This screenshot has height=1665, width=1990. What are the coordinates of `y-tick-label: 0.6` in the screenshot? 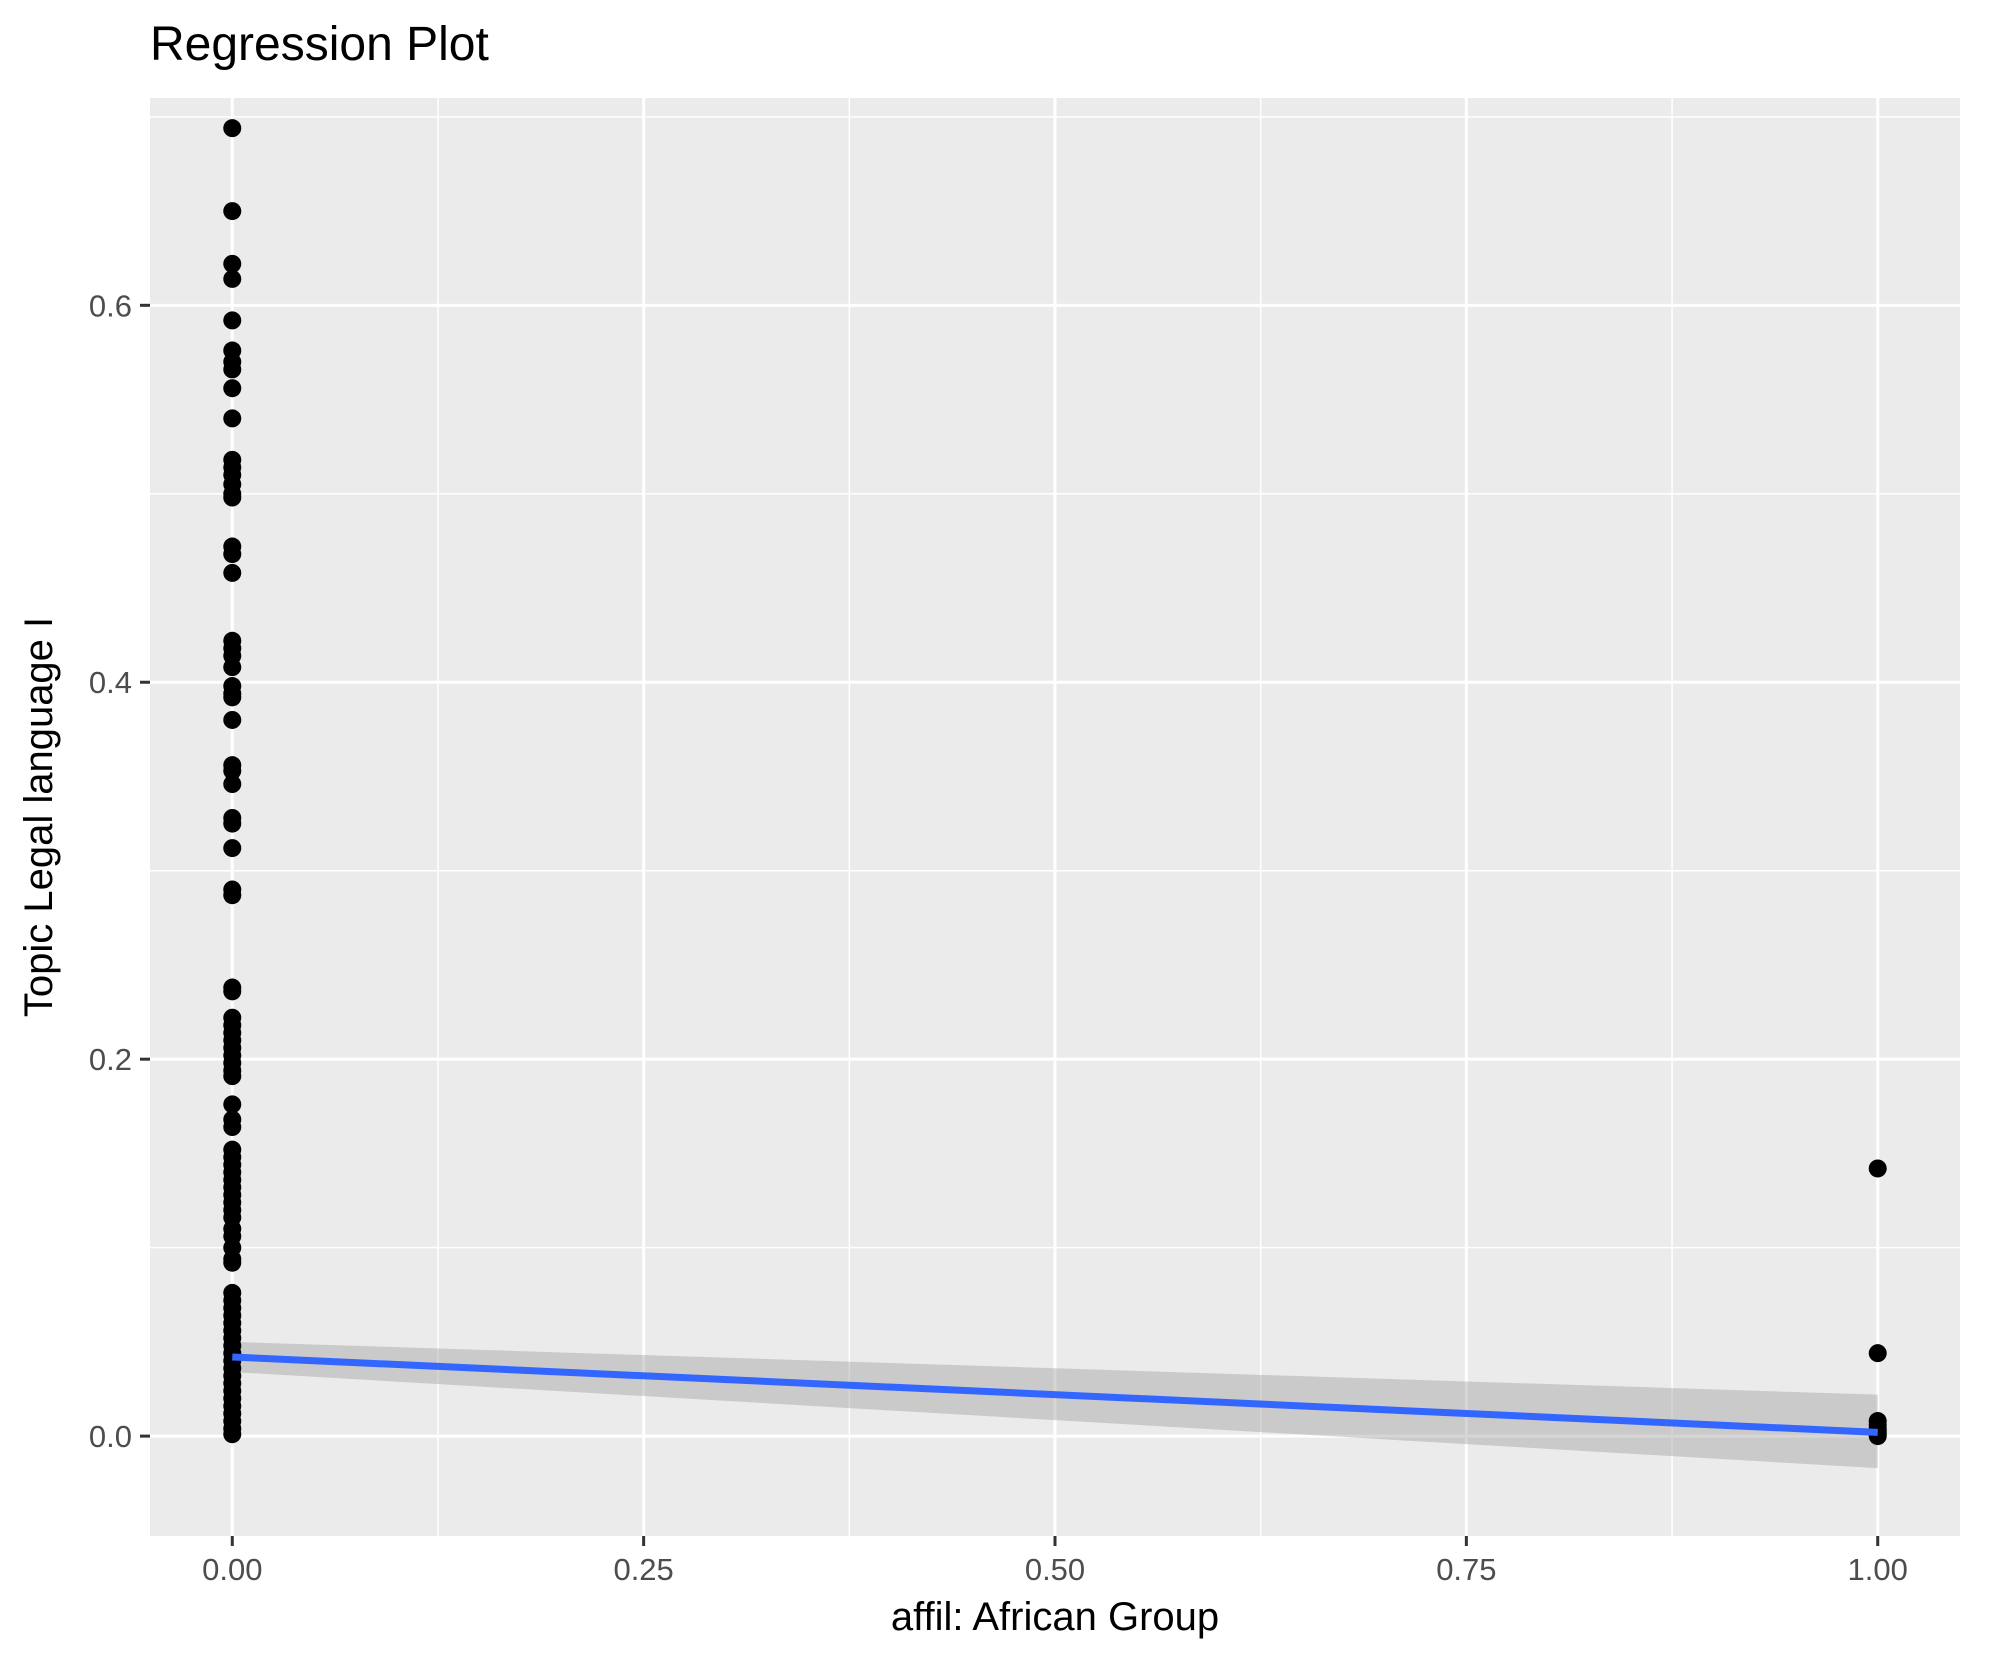 It's located at (110, 305).